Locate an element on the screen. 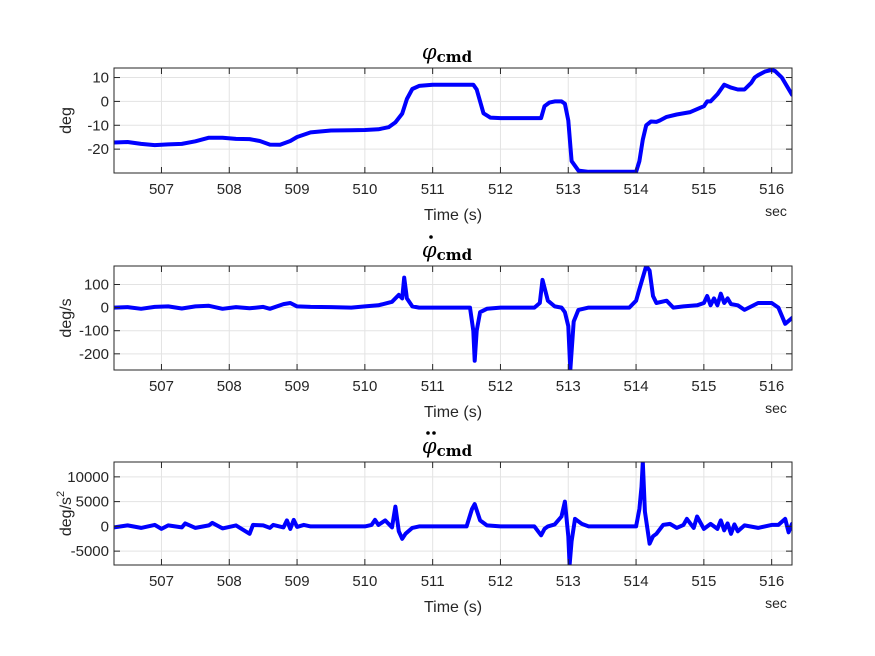  y-tick-label: -100 is located at coordinates (94, 331).